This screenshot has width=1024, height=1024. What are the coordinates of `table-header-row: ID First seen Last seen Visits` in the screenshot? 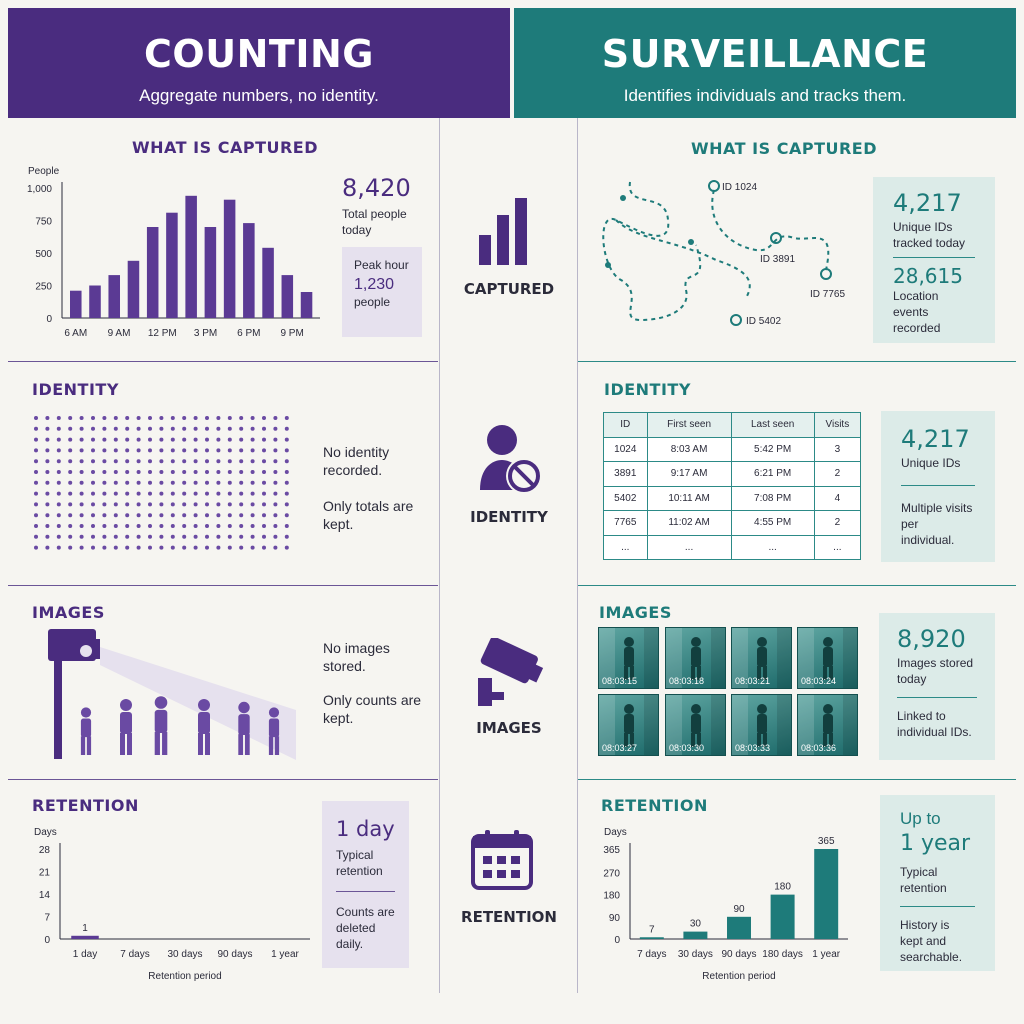 It's located at (732, 425).